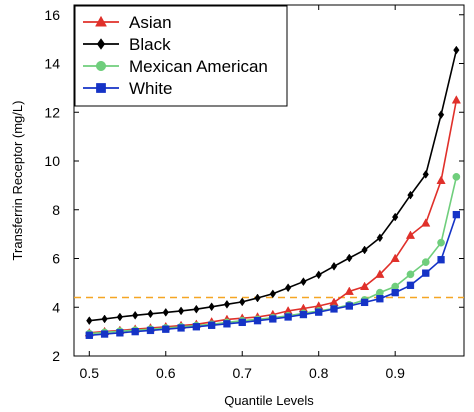  I want to click on x-axis-label: Quantile Levels, so click(269, 400).